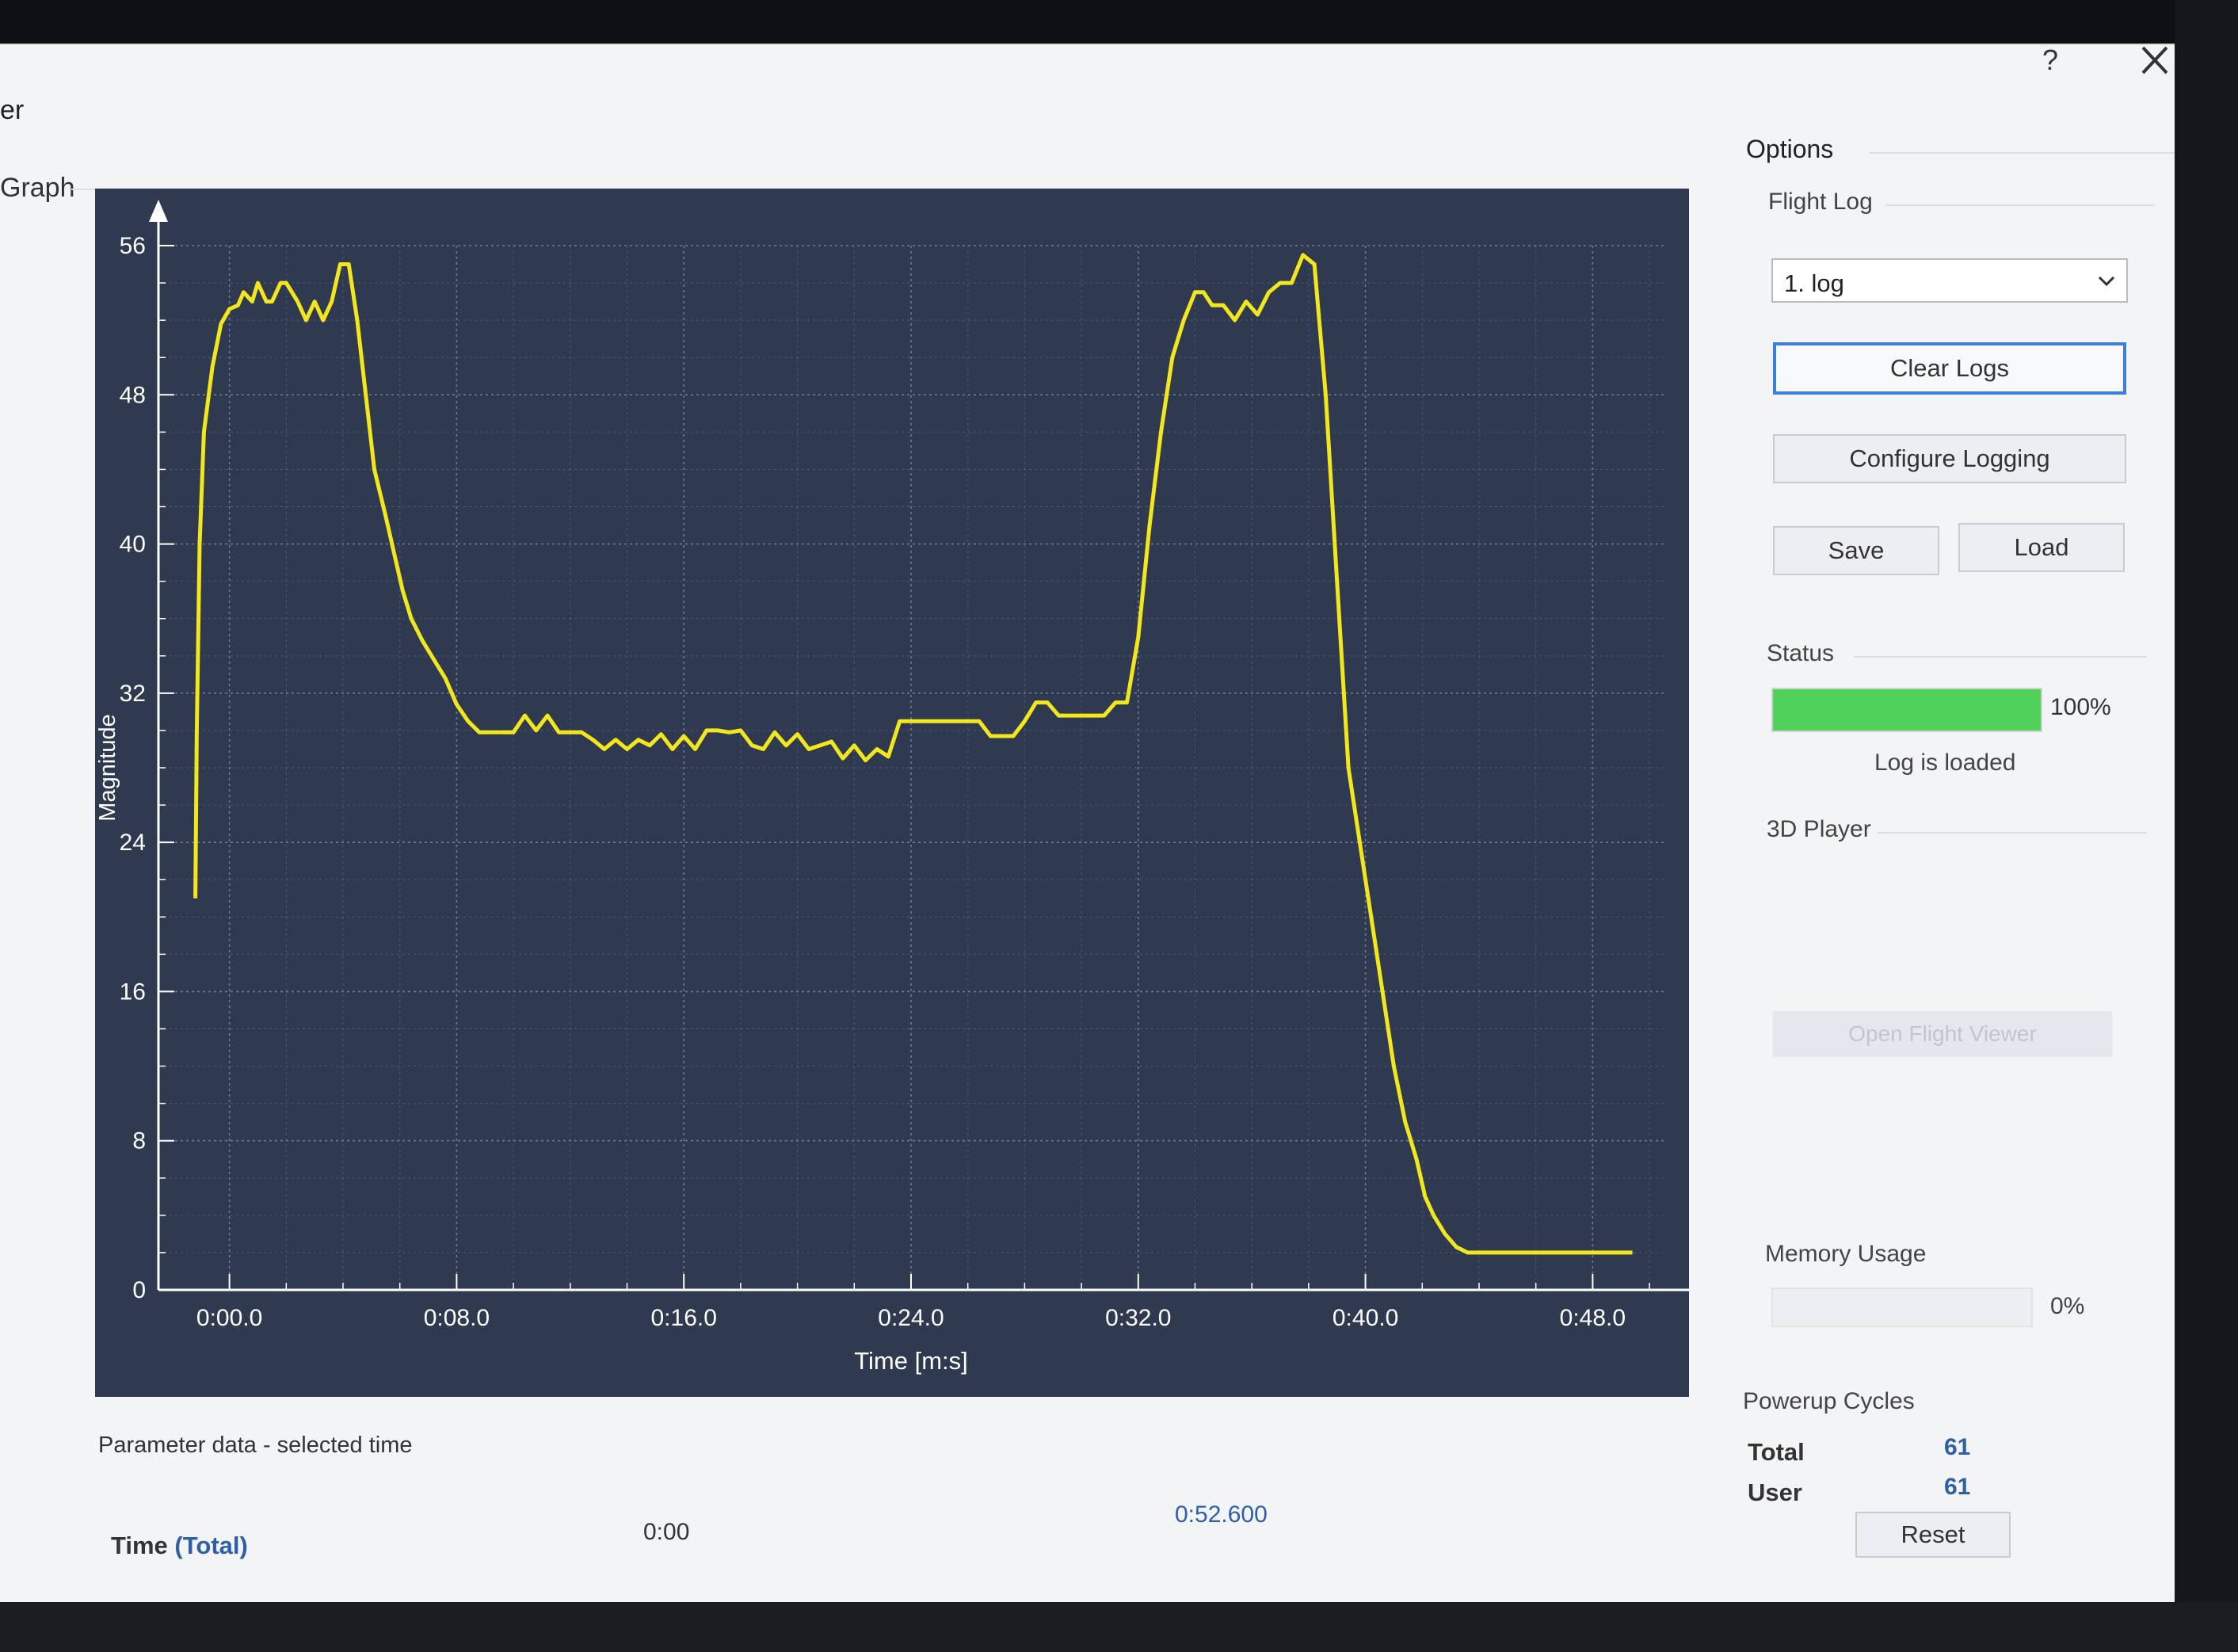  I want to click on y-tick-label: 24, so click(133, 843).